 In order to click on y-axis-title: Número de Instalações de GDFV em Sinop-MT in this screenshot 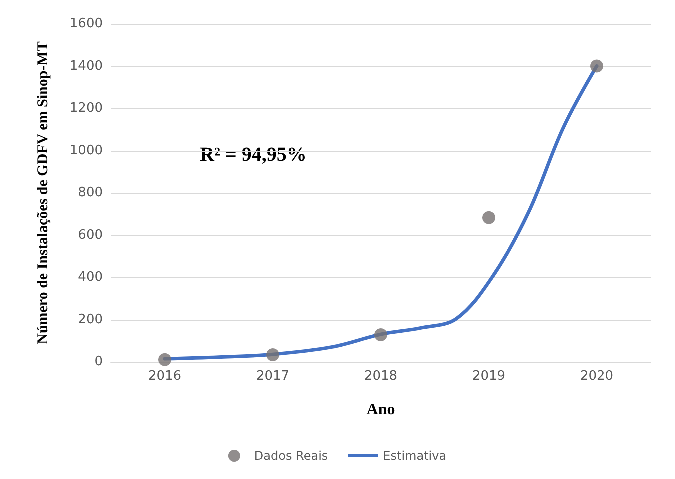, I will do `click(44, 193)`.